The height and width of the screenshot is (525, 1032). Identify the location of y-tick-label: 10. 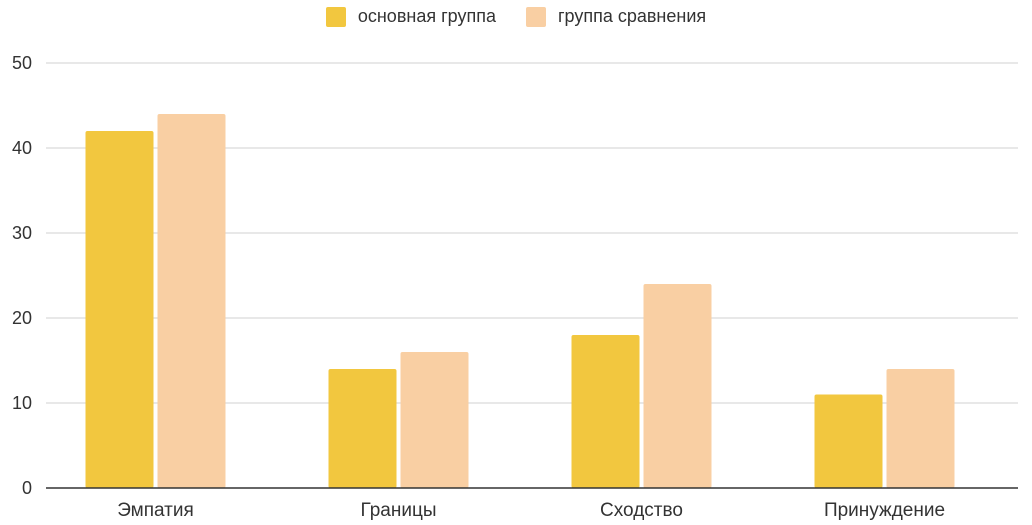
(22, 403).